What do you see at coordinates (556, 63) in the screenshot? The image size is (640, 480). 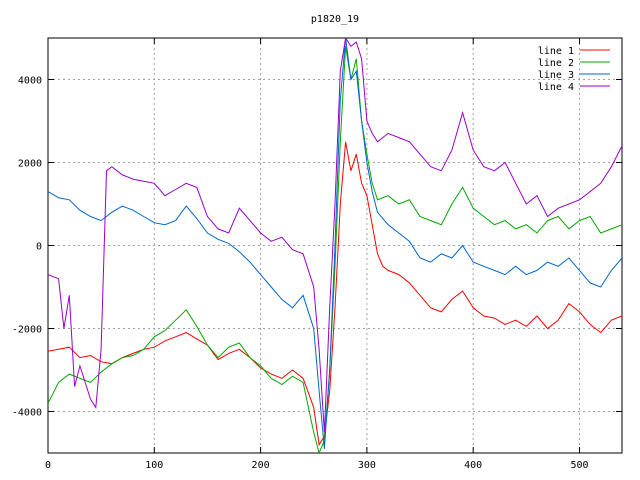 I see `legend-label-2: line 2` at bounding box center [556, 63].